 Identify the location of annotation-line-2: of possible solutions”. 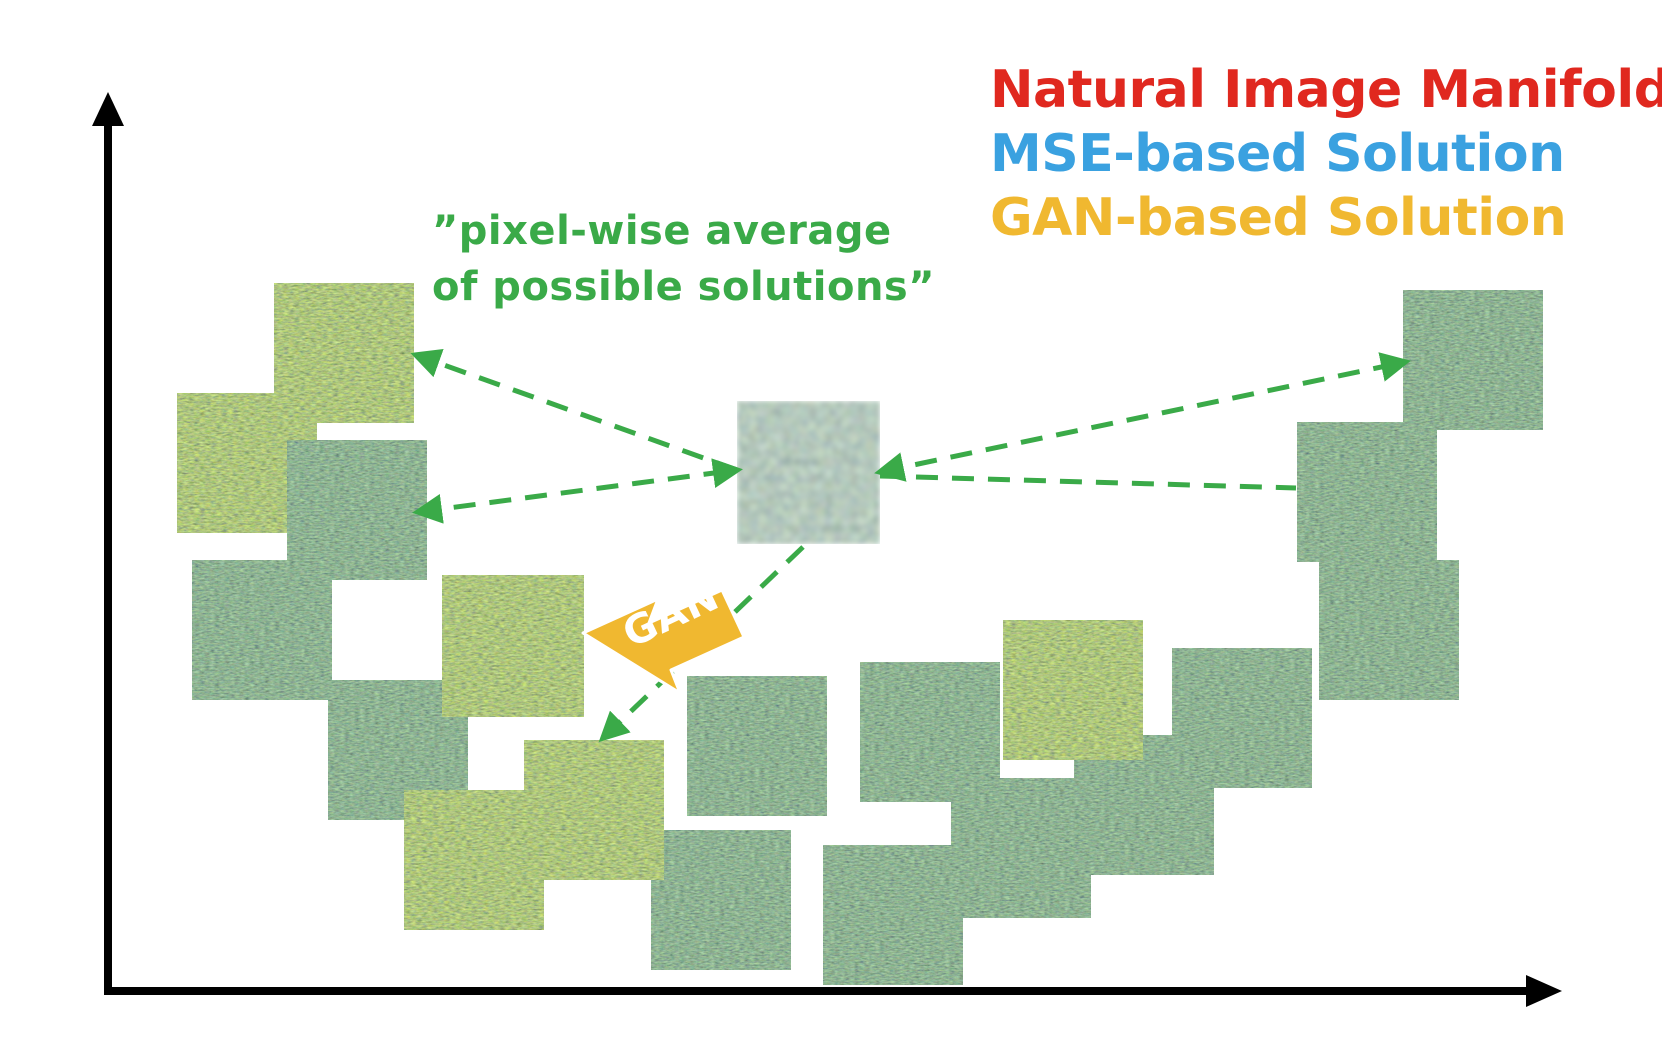
(684, 287).